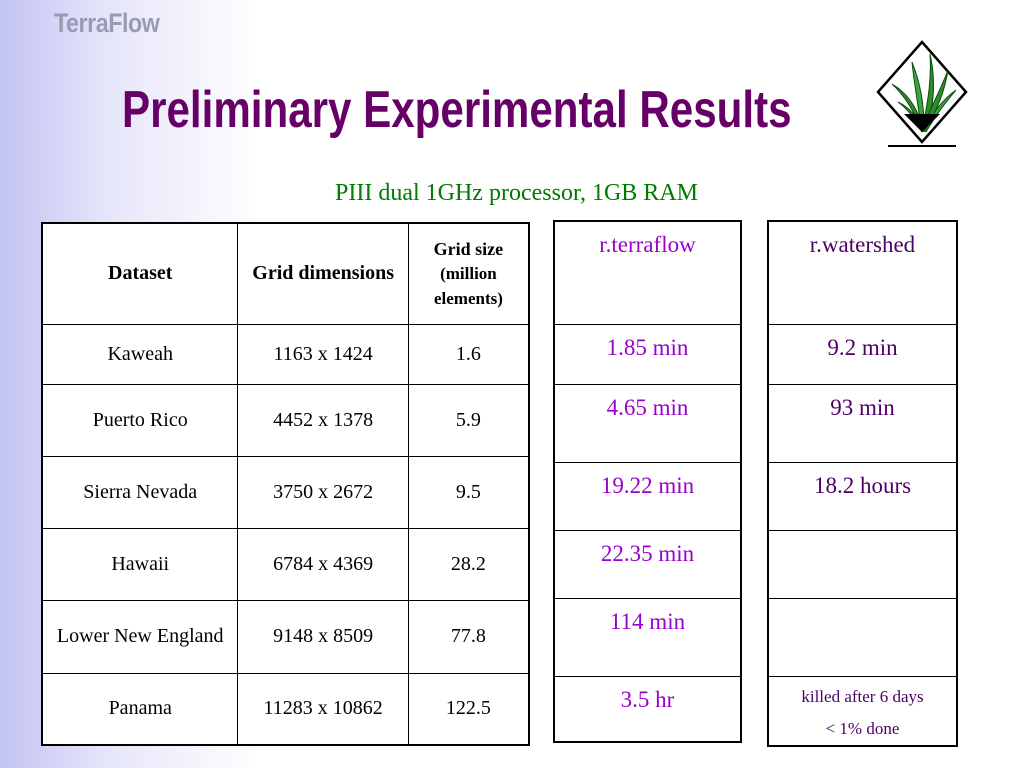 The image size is (1024, 768). I want to click on grid-dimensions-cell: 9148 x 8509, so click(323, 636).